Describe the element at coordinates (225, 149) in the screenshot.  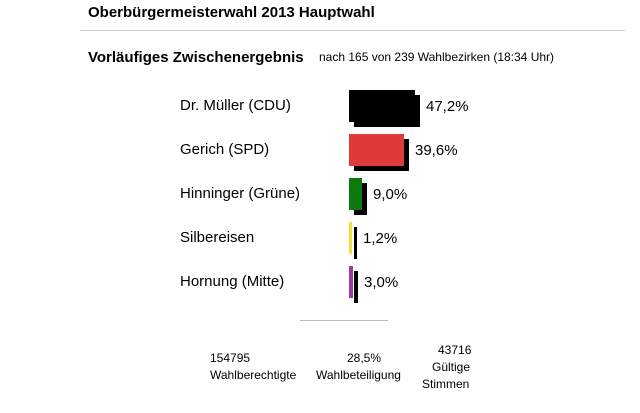
I see `candidate-label: Gerich (SPD)` at that location.